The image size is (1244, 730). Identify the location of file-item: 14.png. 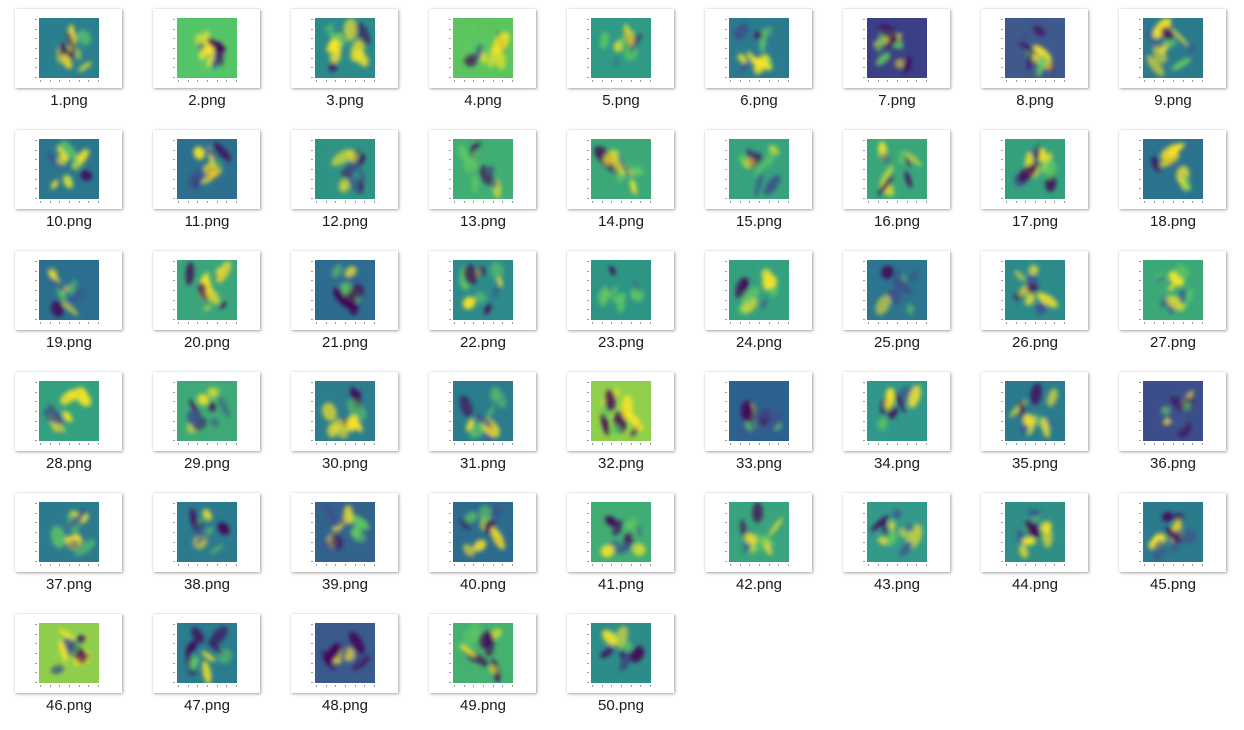
(621, 180).